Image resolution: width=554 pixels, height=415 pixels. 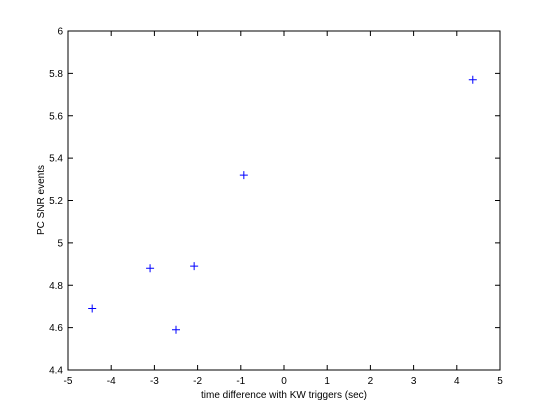 I want to click on x-tick-label: 3, so click(x=414, y=381).